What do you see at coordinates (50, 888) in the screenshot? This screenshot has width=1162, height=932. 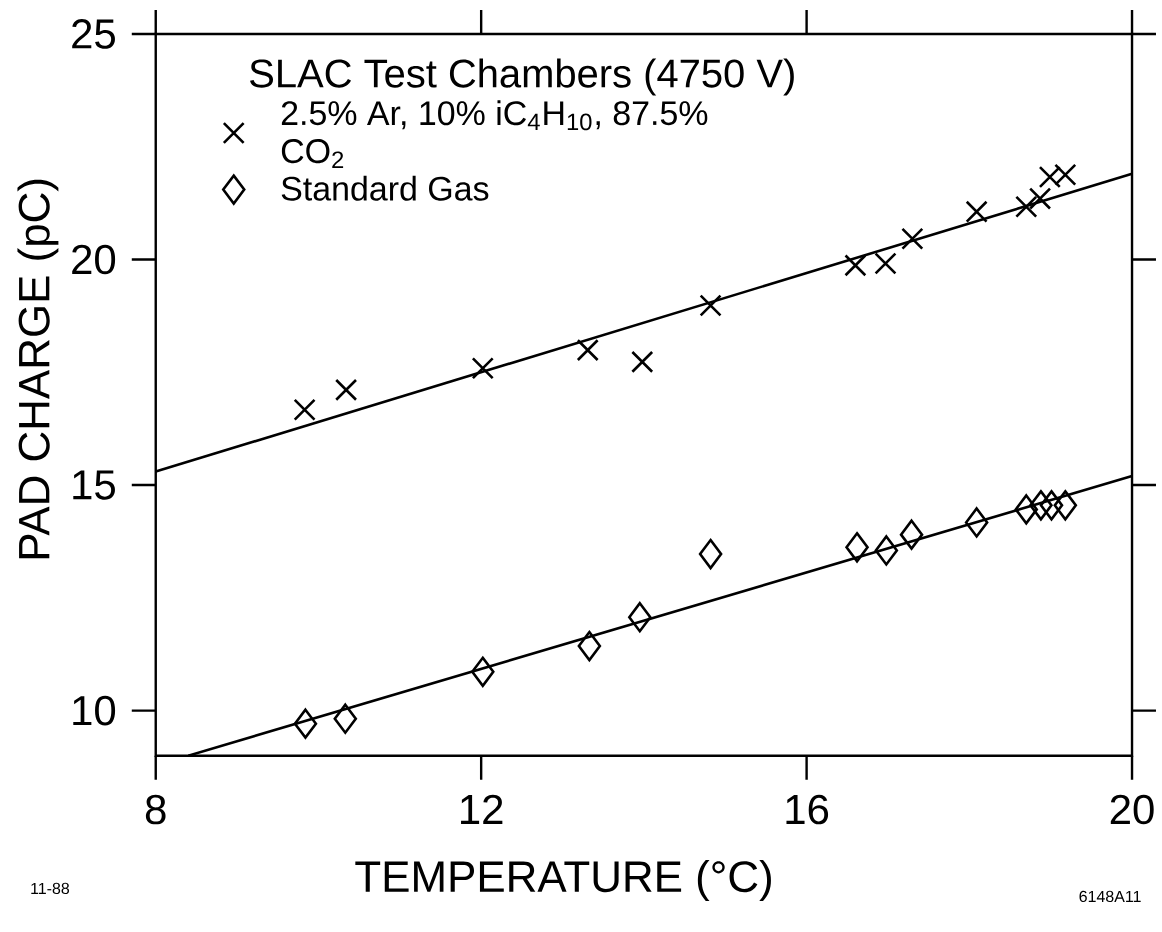 I see `text: 11-88` at bounding box center [50, 888].